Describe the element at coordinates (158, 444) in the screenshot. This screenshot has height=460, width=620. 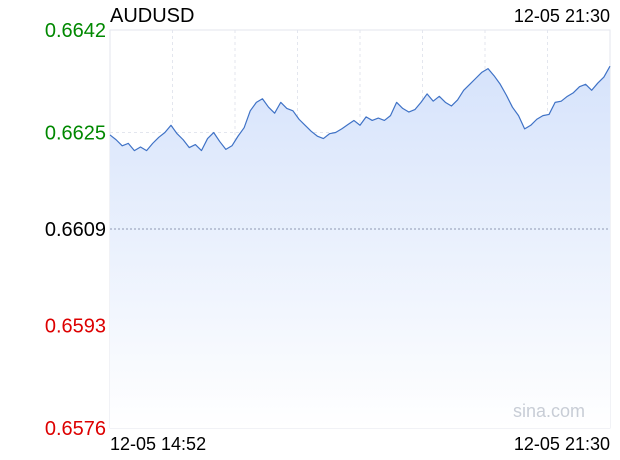
I see `x-tick-label-start: 12-05 14:52` at that location.